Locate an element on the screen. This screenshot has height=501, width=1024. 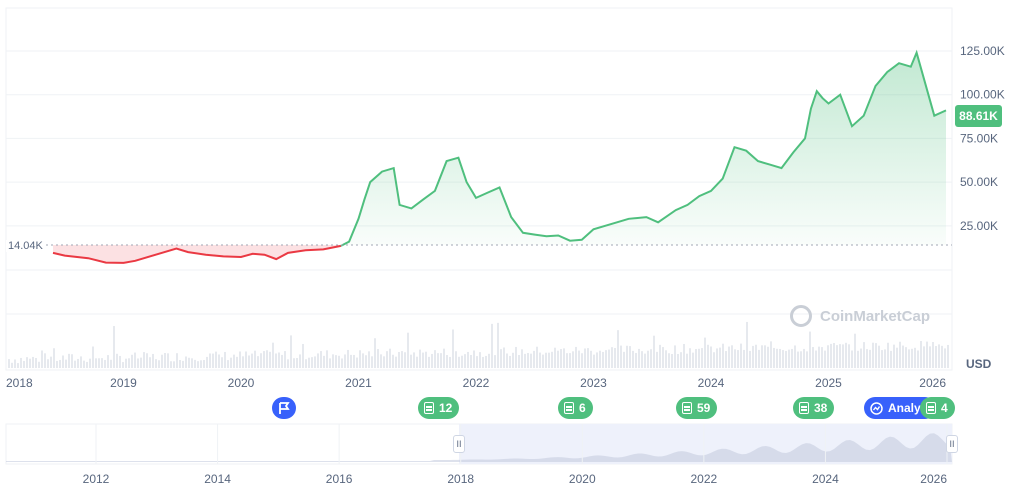
event-news-badge: 12 is located at coordinates (438, 408).